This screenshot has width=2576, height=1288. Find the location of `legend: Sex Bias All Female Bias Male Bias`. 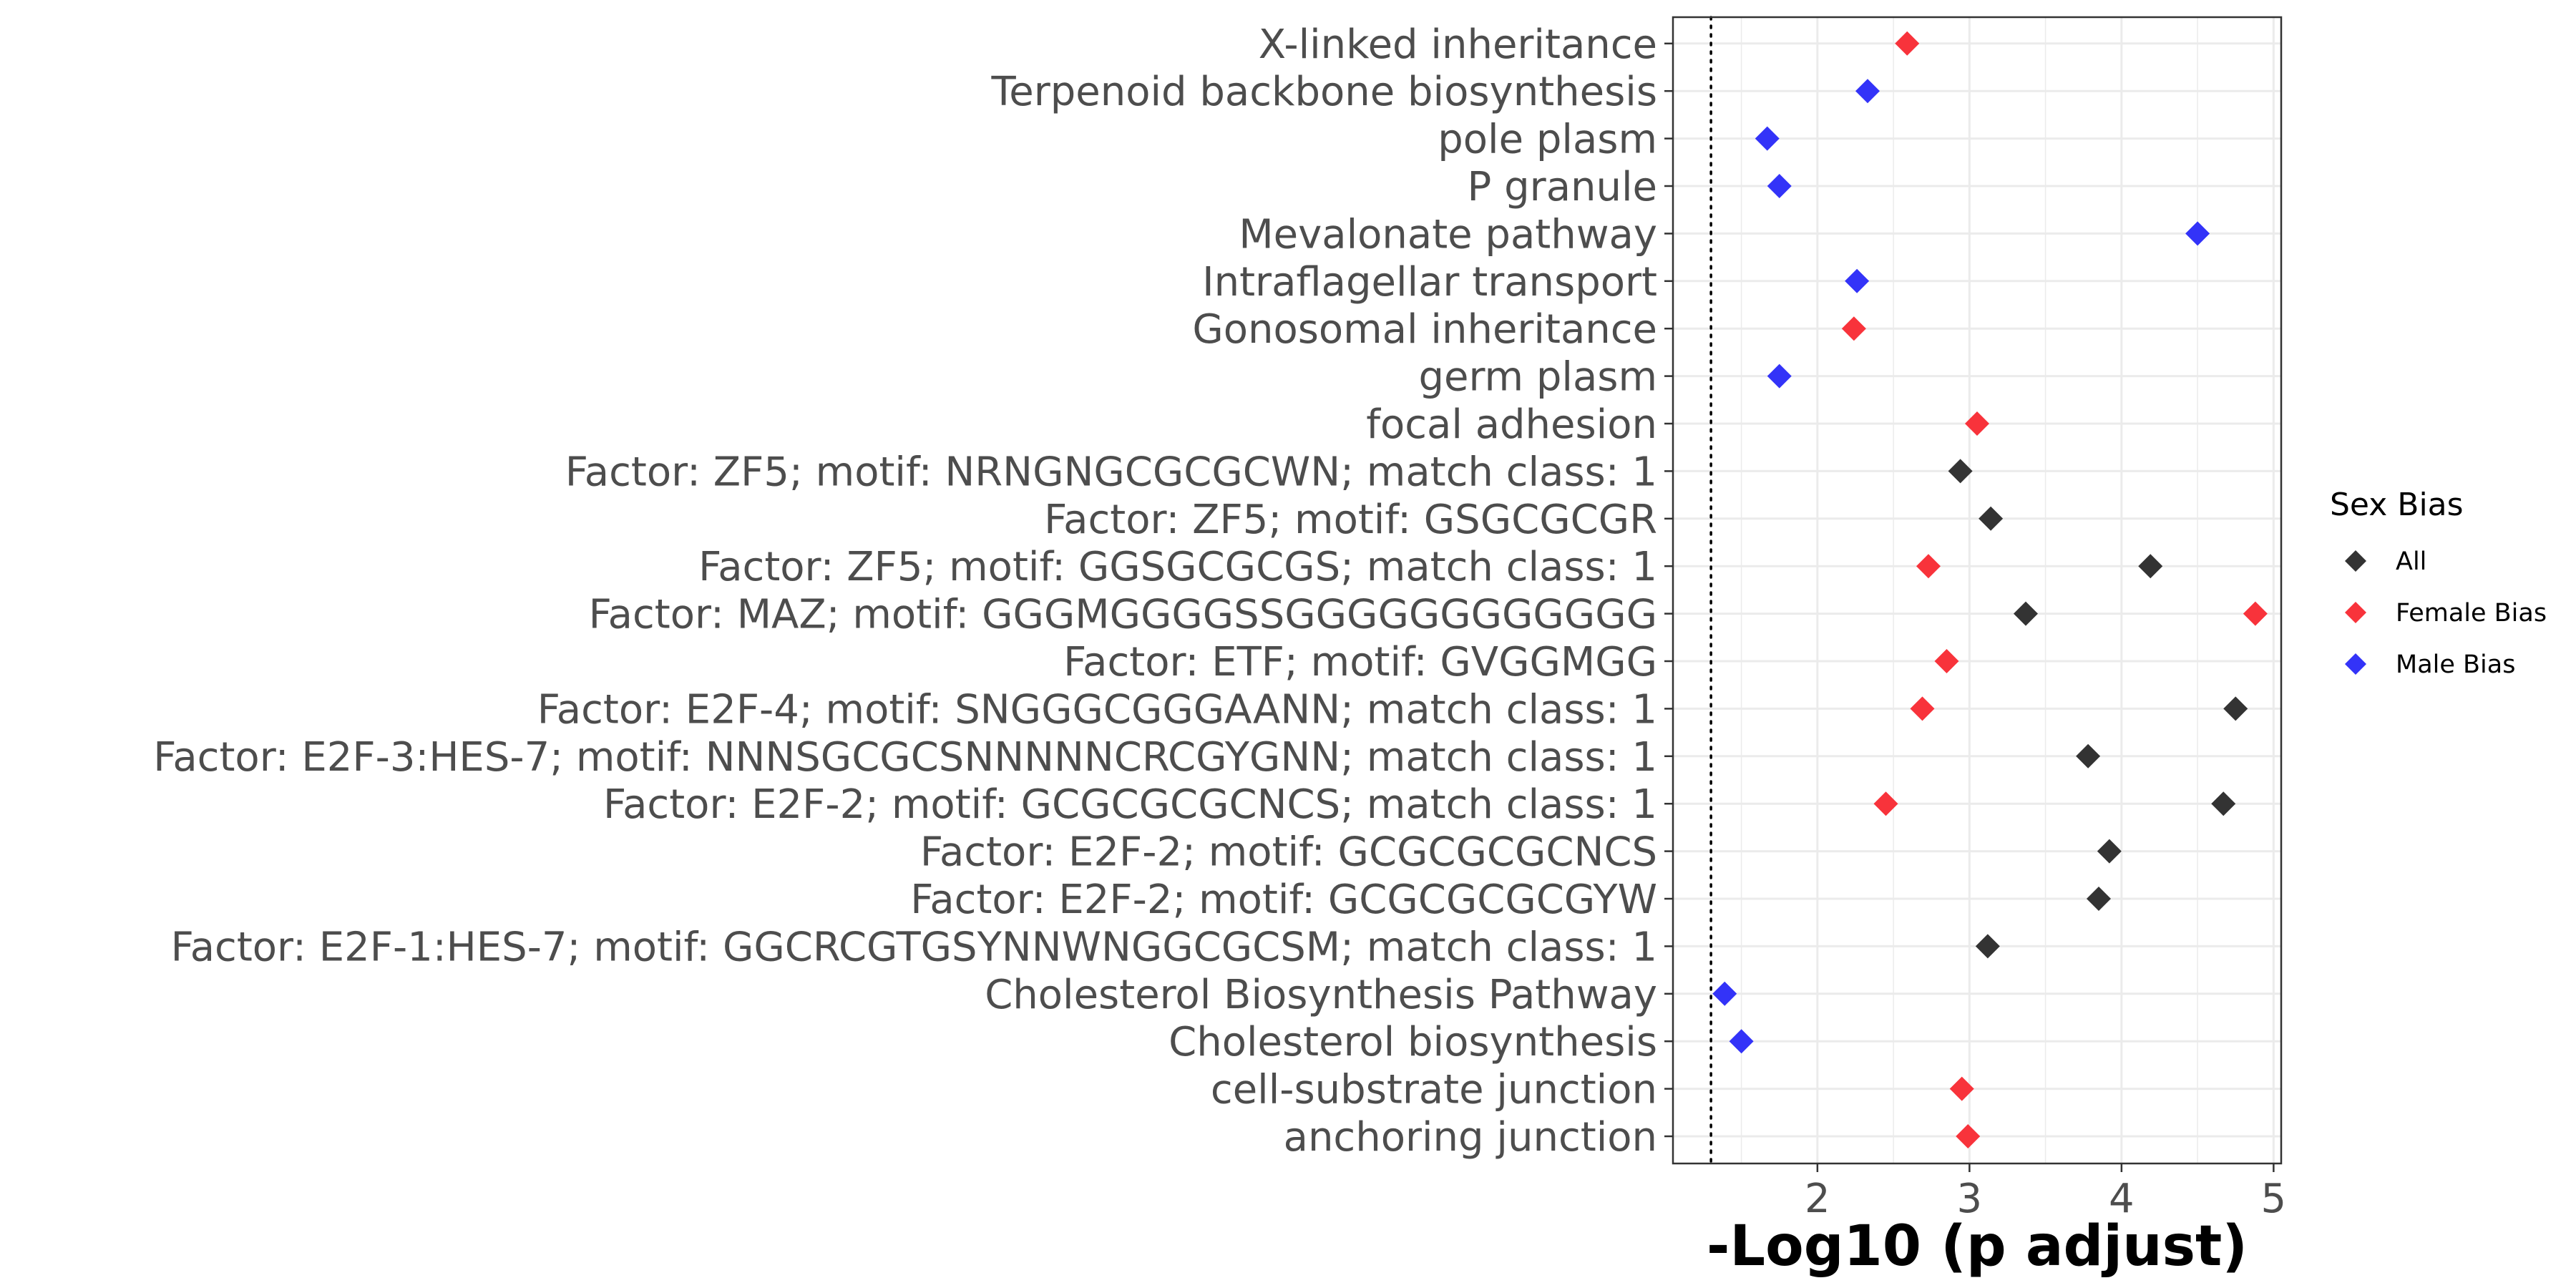

legend: Sex Bias All Female Bias Male Bias is located at coordinates (2438, 583).